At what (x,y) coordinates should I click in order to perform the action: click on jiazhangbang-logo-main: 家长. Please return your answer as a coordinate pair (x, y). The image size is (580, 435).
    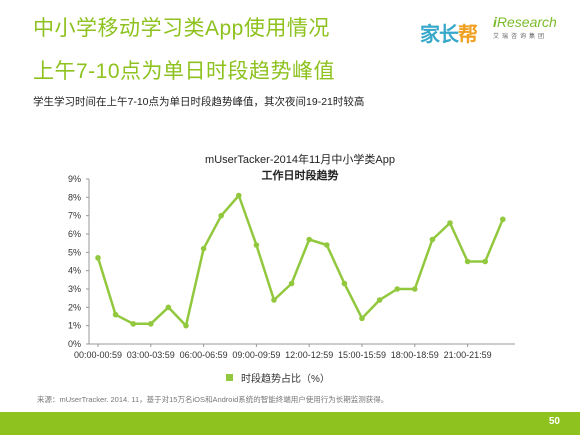
    Looking at the image, I should click on (439, 35).